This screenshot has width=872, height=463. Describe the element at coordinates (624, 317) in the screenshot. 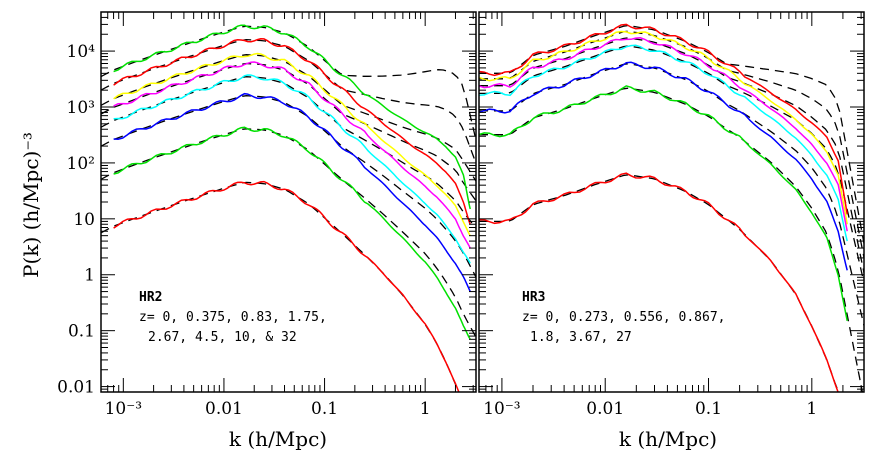

I see `annotation-line1-right: z= 0, 0.273, 0.556, 0.867,` at that location.